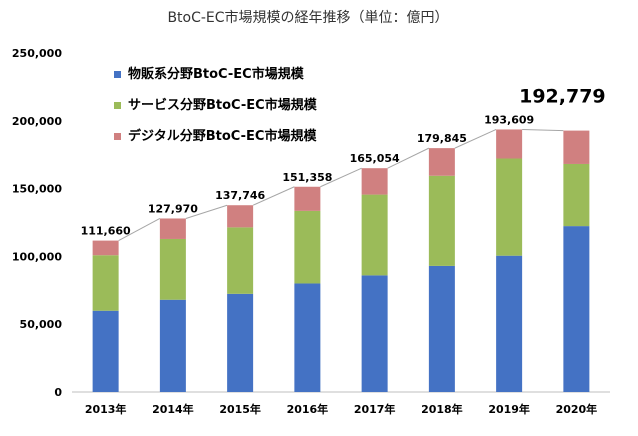  What do you see at coordinates (240, 195) in the screenshot?
I see `total-label: 137,746` at bounding box center [240, 195].